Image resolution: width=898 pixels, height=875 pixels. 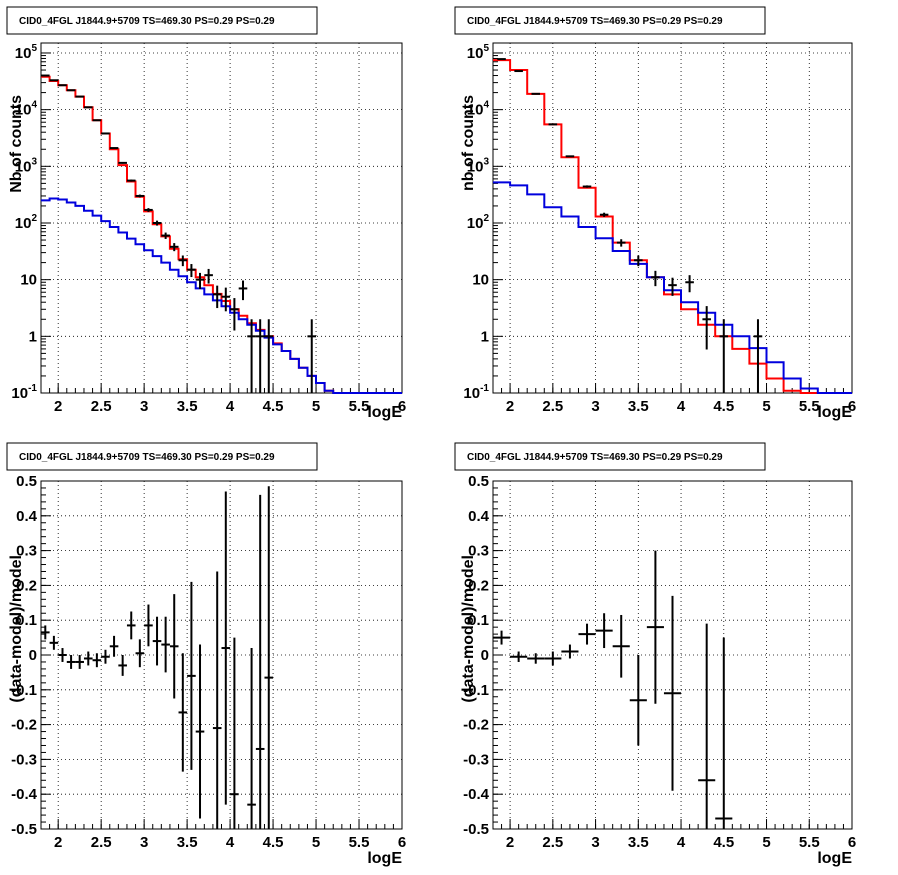 I want to click on y-tick-label: -0.3, so click(x=24, y=759).